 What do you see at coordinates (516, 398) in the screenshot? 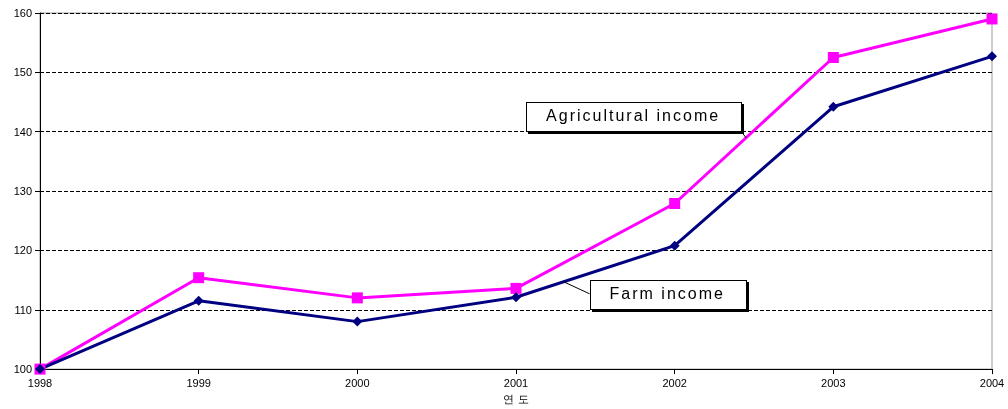
I see `x-axis-title: 연 도` at bounding box center [516, 398].